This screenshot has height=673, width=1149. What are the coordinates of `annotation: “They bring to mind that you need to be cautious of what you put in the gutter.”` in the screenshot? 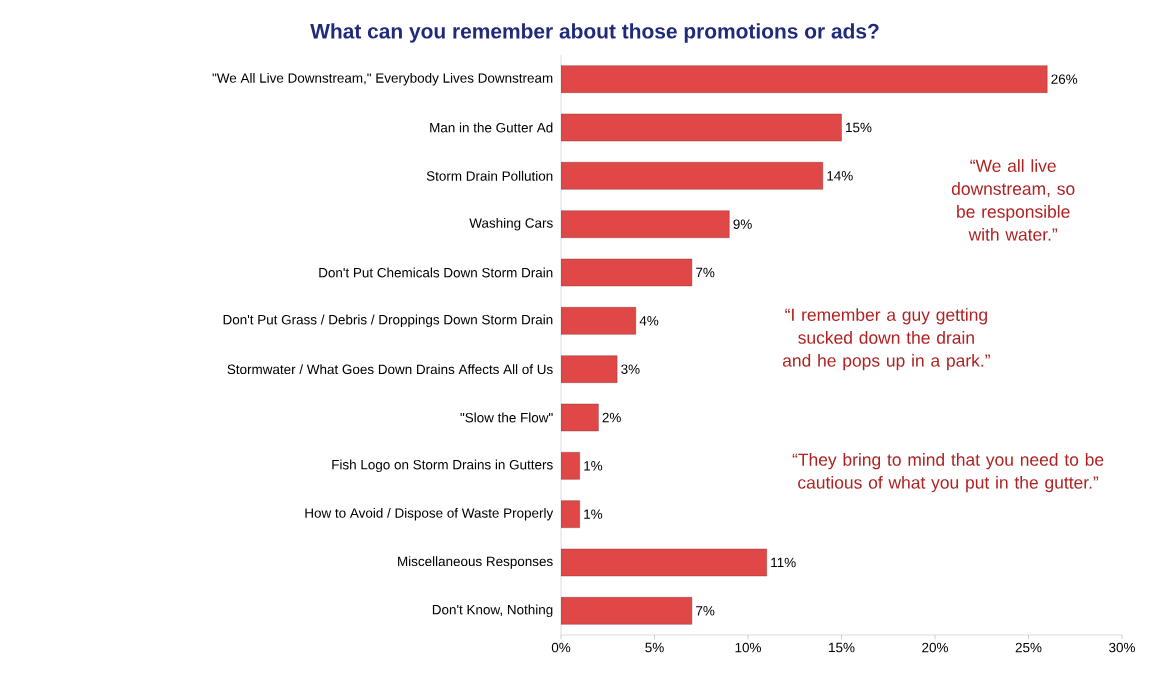 It's located at (948, 473).